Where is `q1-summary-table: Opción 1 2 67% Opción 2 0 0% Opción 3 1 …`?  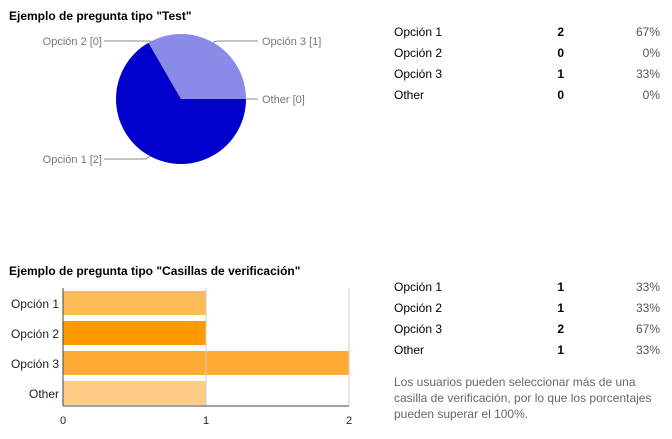
q1-summary-table: Opción 1 2 67% Opción 2 0 0% Opción 3 1 … is located at coordinates (527, 63).